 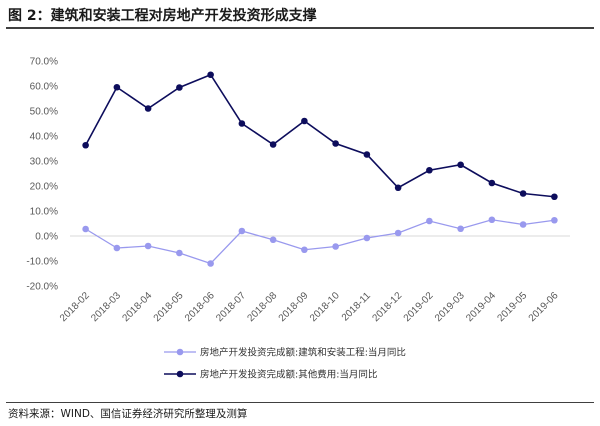 I want to click on x-tick-label: 2018-03, so click(x=106, y=307).